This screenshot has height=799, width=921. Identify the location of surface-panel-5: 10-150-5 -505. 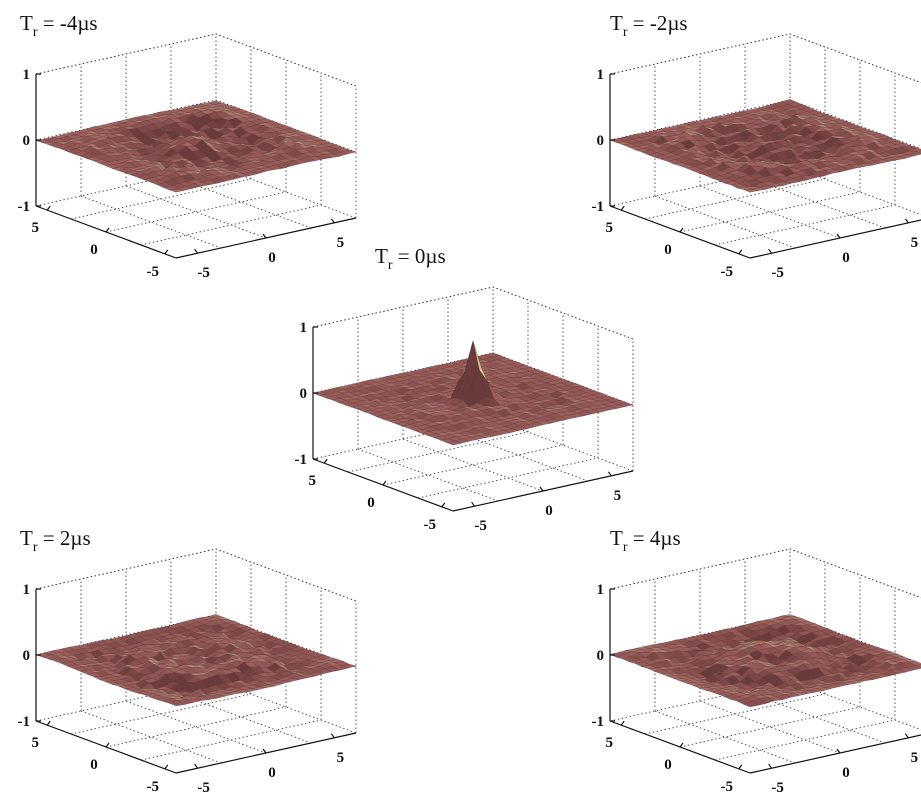
(756, 672).